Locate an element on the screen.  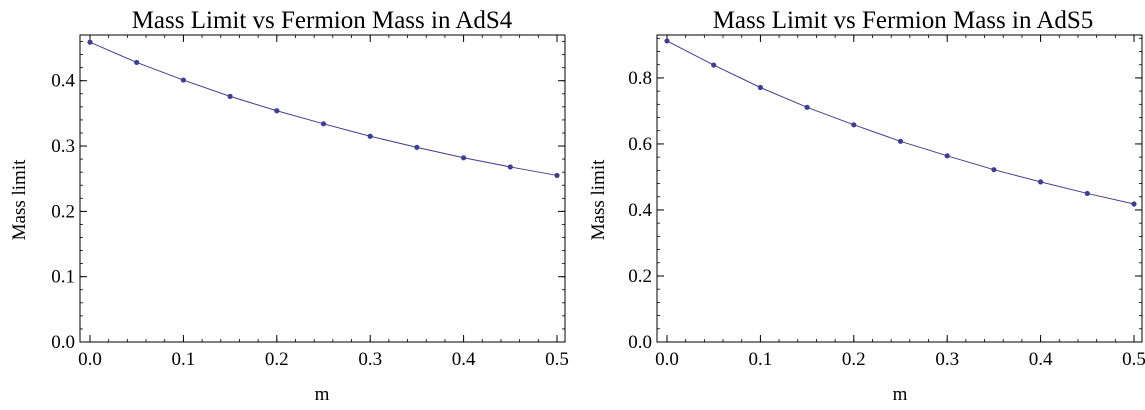
chart-title: Mass Limit vs Fermion Mass in AdS4 is located at coordinates (322, 20).